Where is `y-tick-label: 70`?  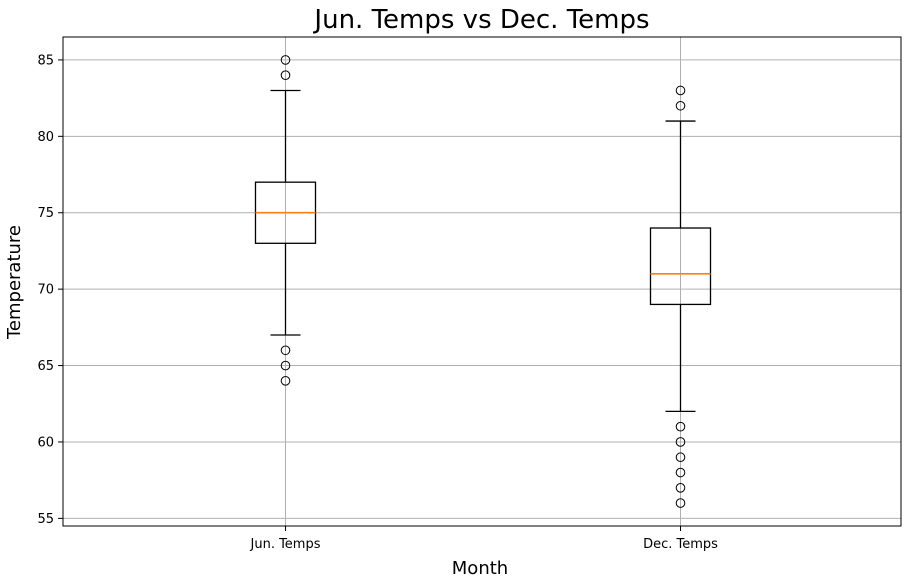 y-tick-label: 70 is located at coordinates (45, 290).